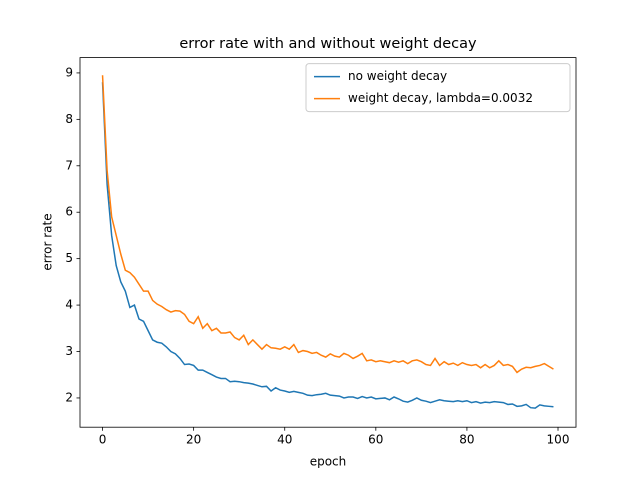  Describe the element at coordinates (440, 98) in the screenshot. I see `legend-label: weight decay, lambda=0.0032` at that location.